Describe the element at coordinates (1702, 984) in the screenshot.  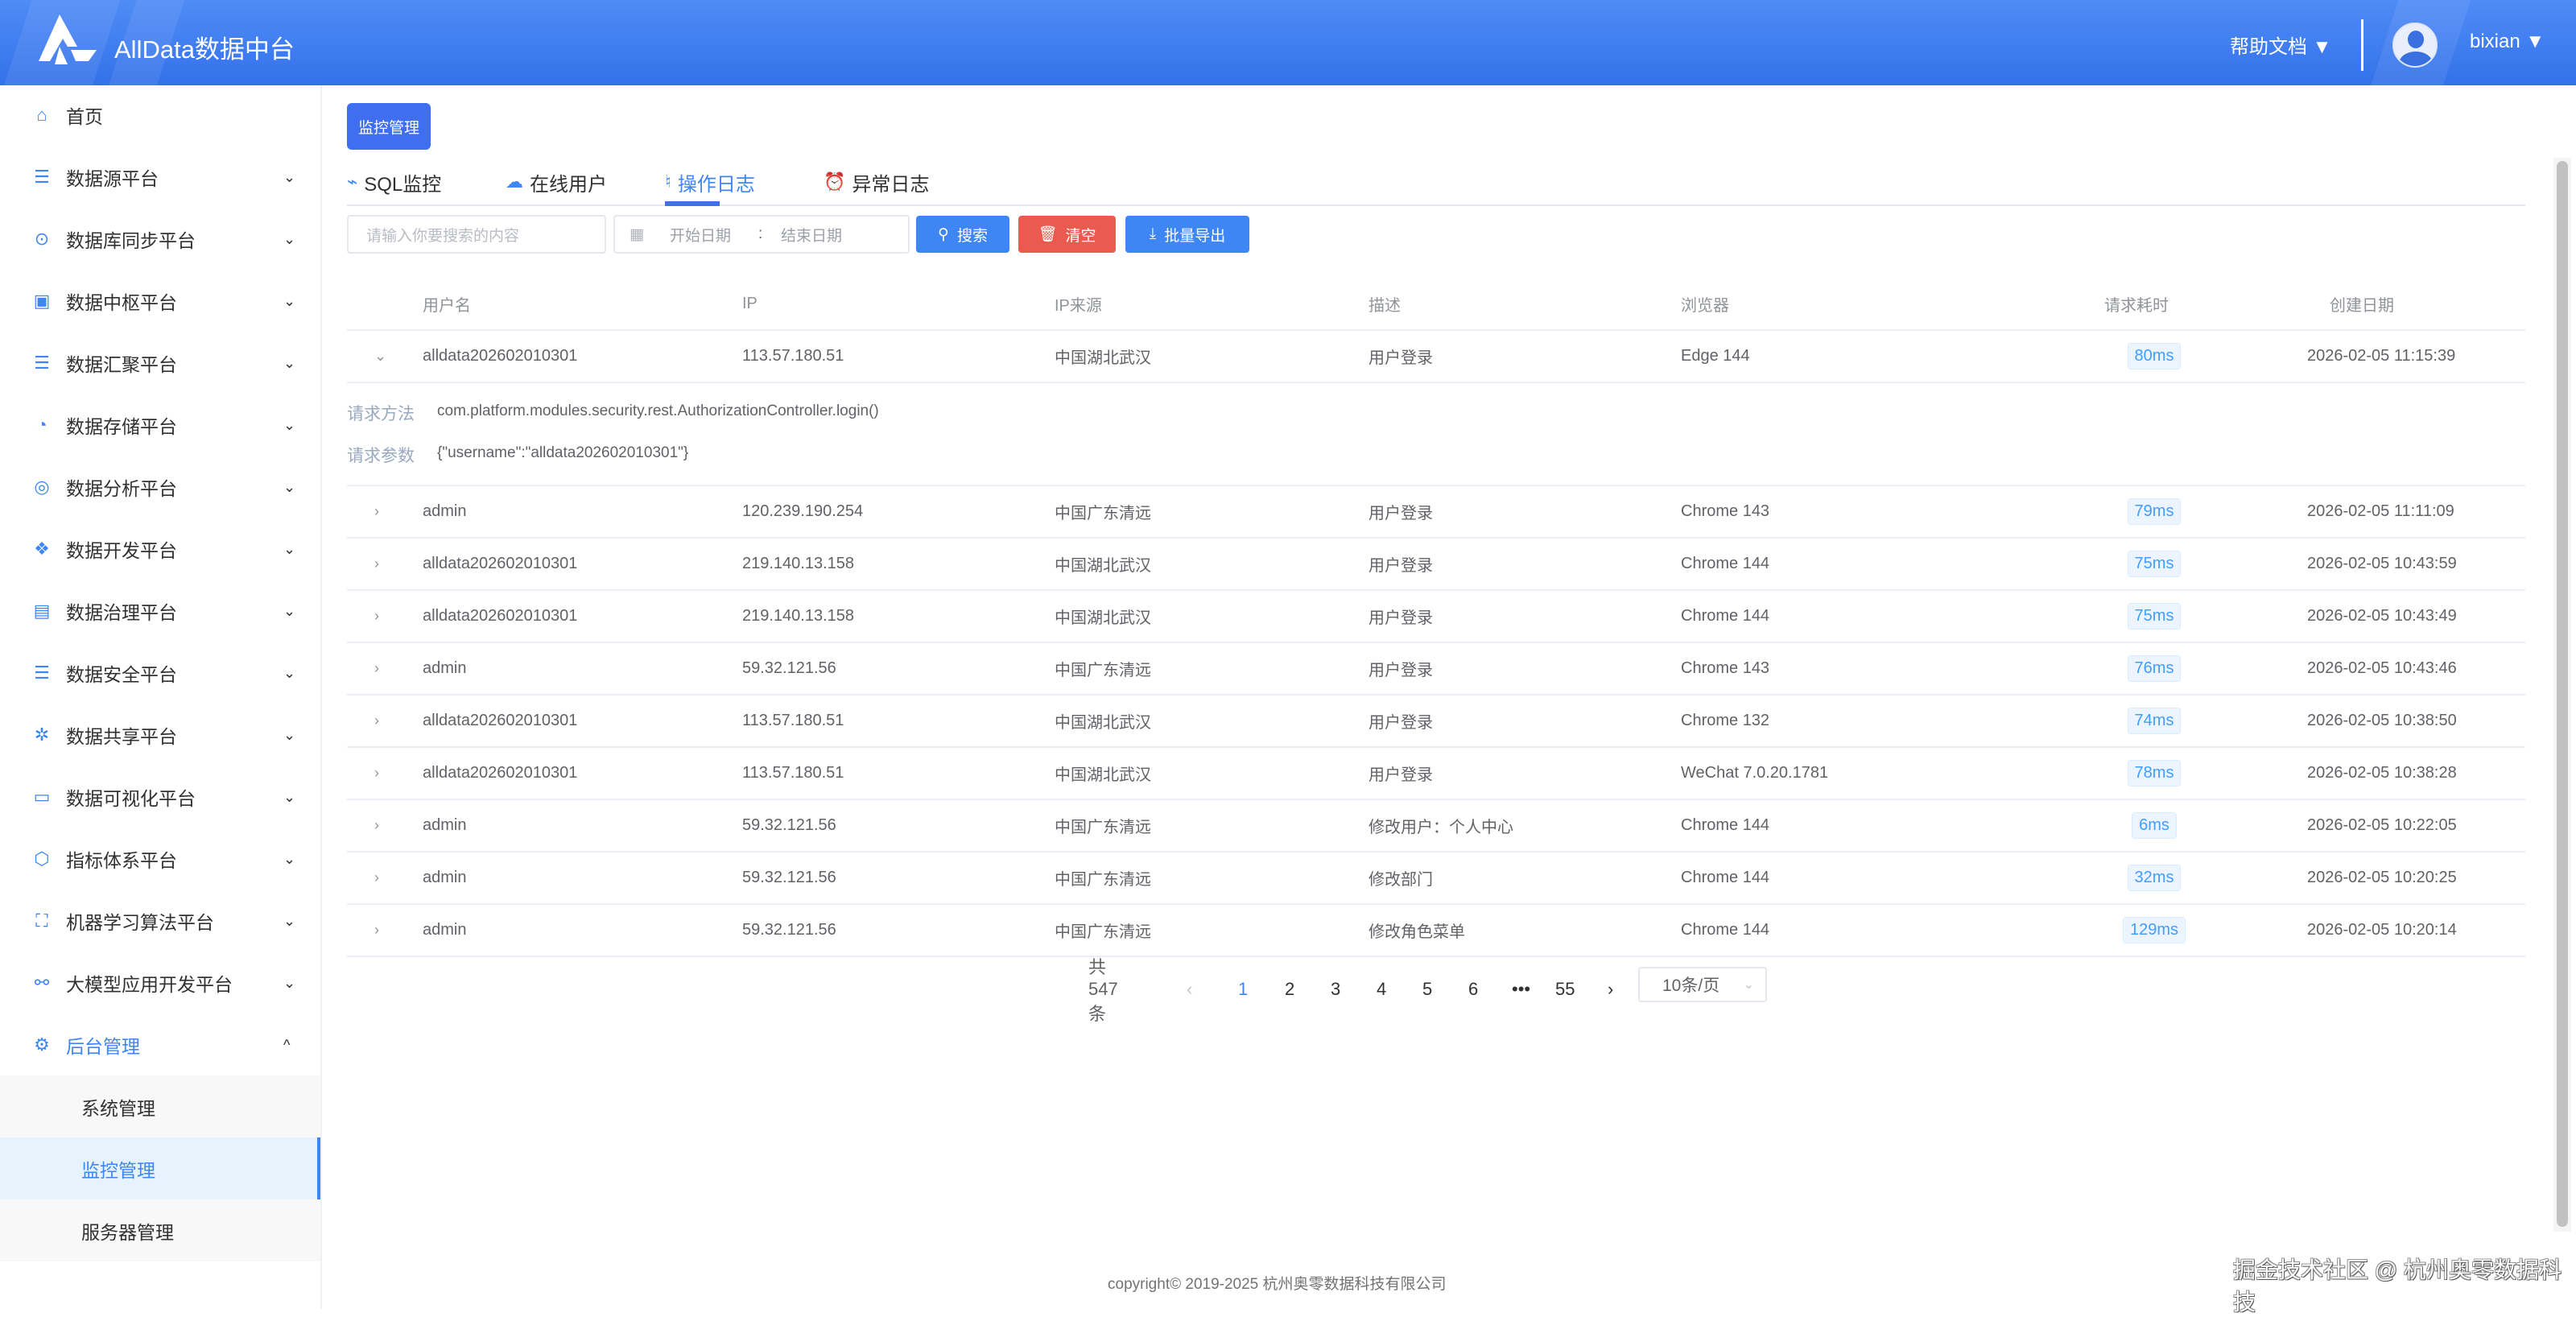
I see `page-size-select: 10条/页 ⌄` at that location.